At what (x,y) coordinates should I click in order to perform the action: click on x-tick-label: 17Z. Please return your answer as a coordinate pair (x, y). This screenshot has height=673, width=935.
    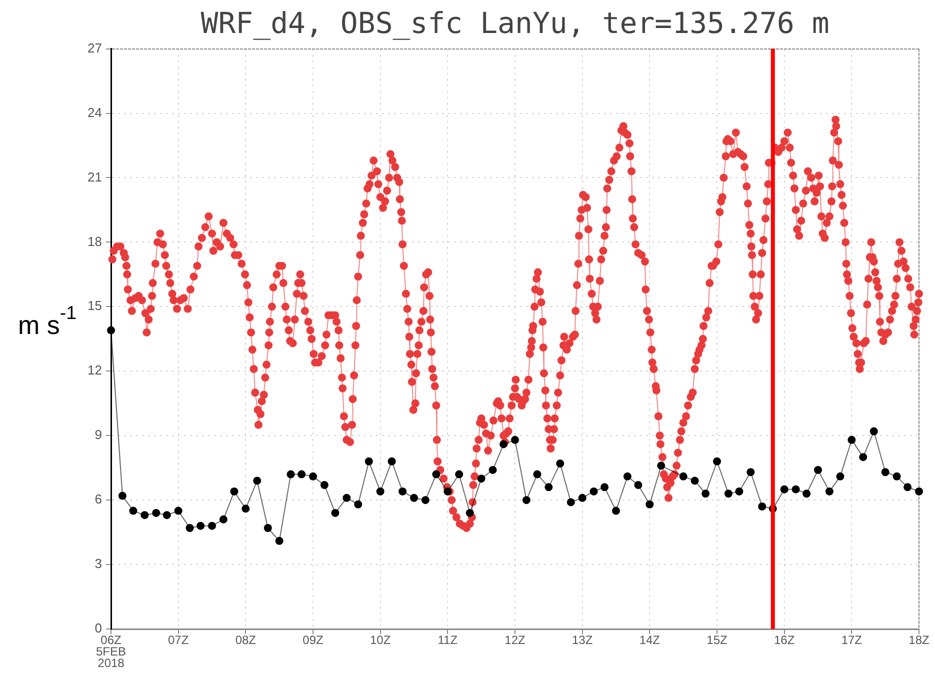
    Looking at the image, I should click on (851, 640).